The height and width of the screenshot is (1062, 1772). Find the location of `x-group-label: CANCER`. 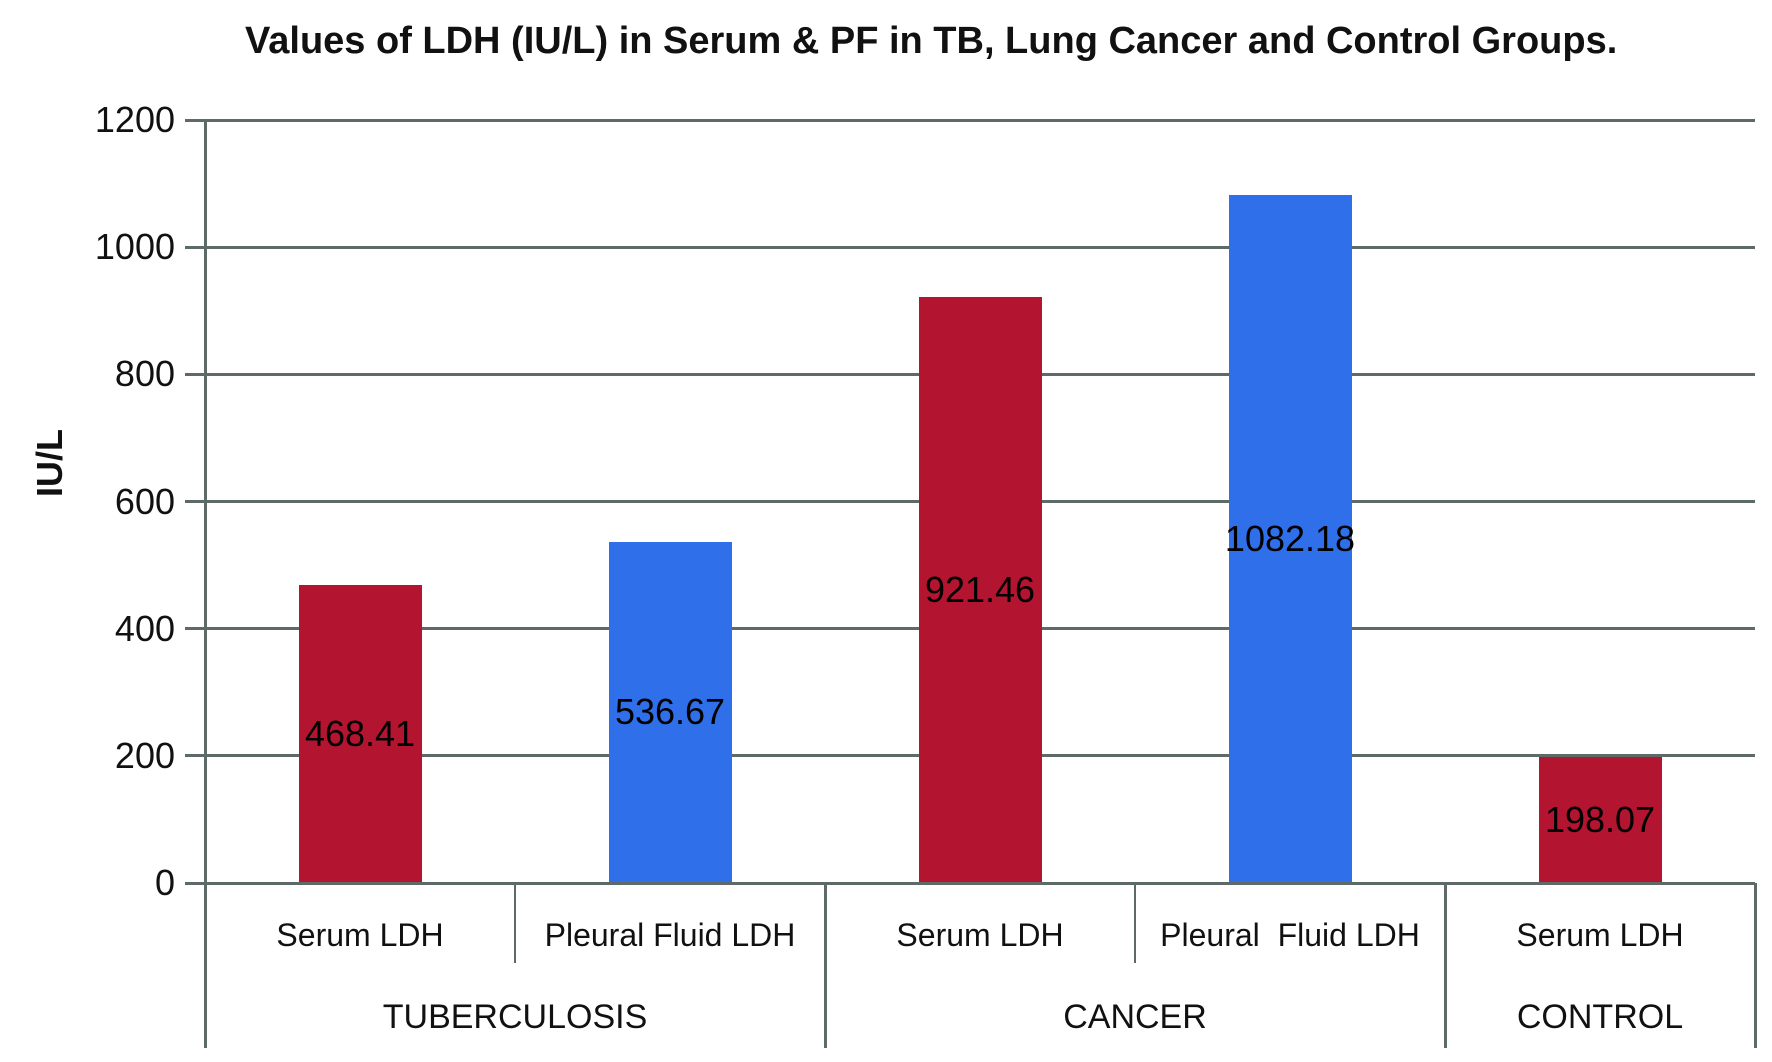

x-group-label: CANCER is located at coordinates (1135, 1017).